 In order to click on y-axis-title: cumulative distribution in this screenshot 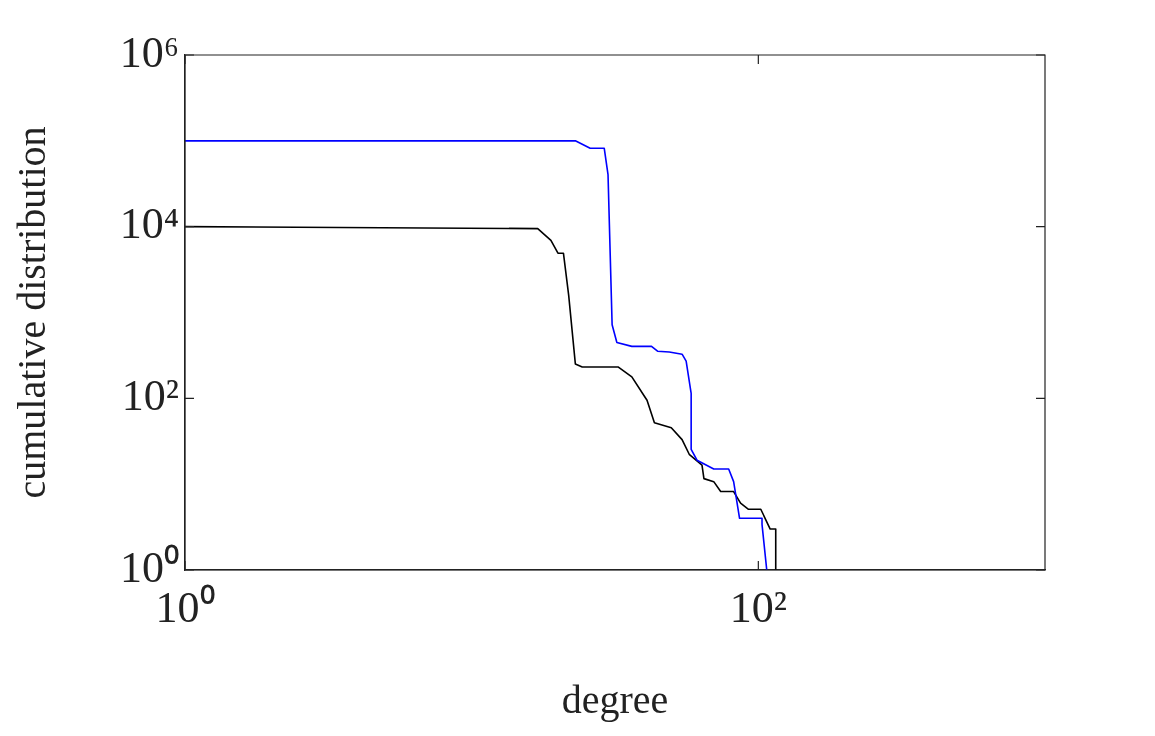, I will do `click(31, 312)`.